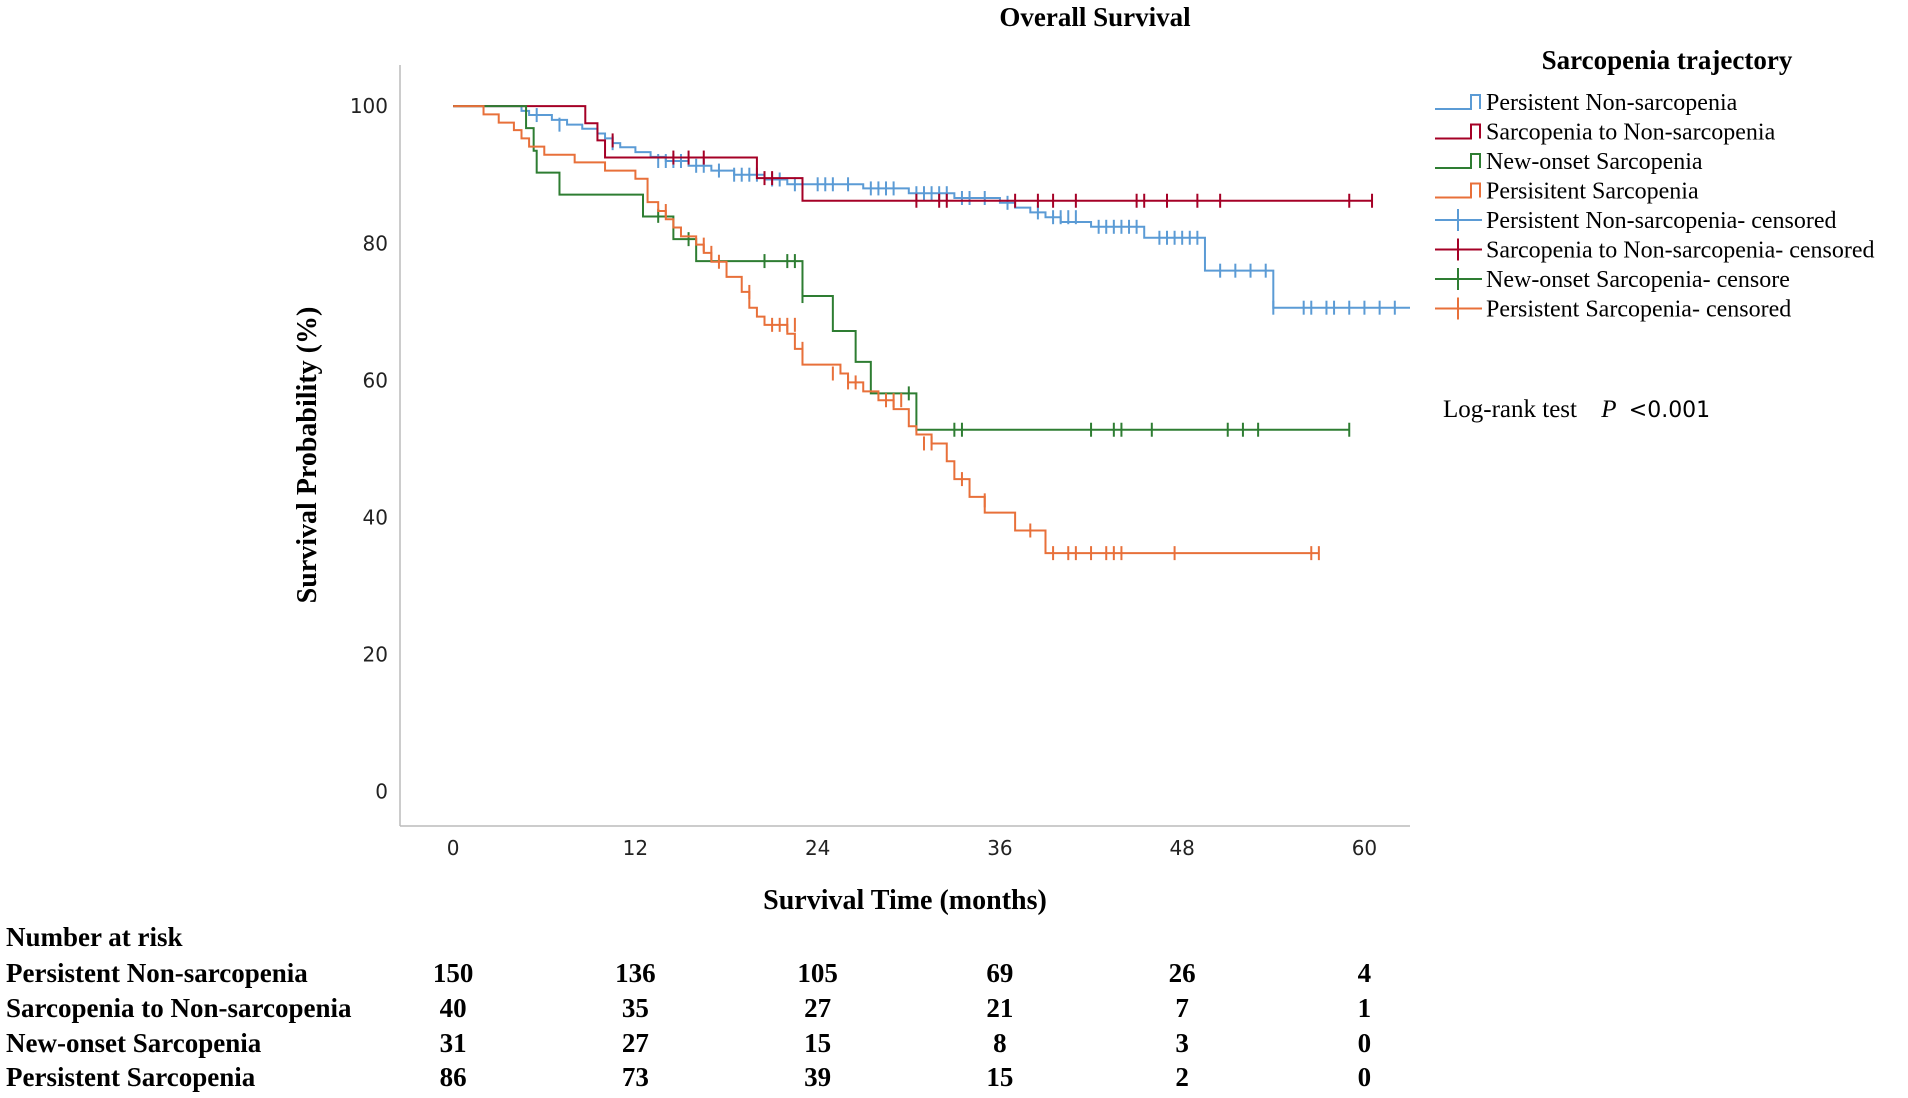 The image size is (1908, 1098). What do you see at coordinates (453, 1077) in the screenshot?
I see `risk-count: 86` at bounding box center [453, 1077].